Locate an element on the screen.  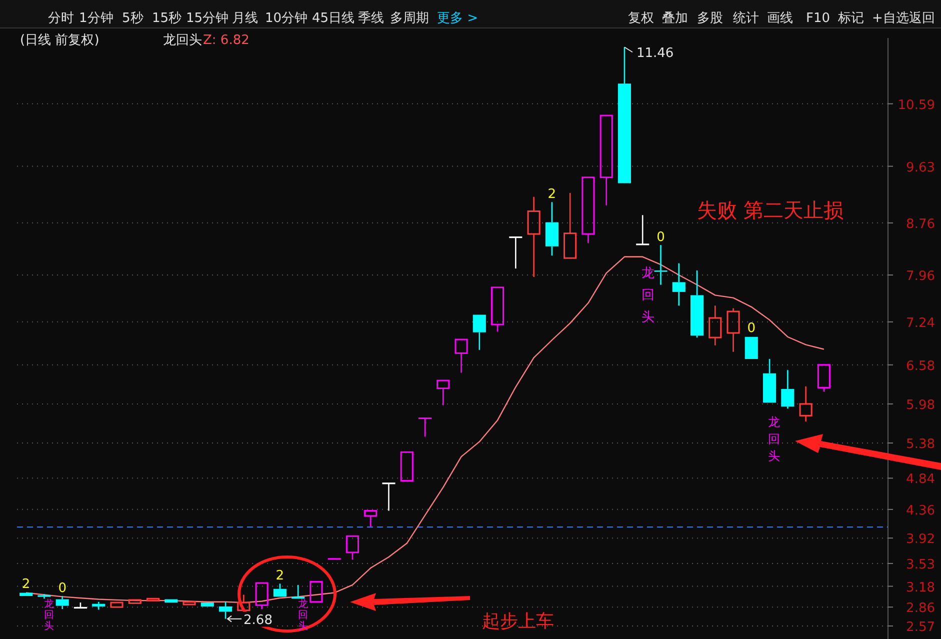
text: 10分钟 is located at coordinates (286, 18).